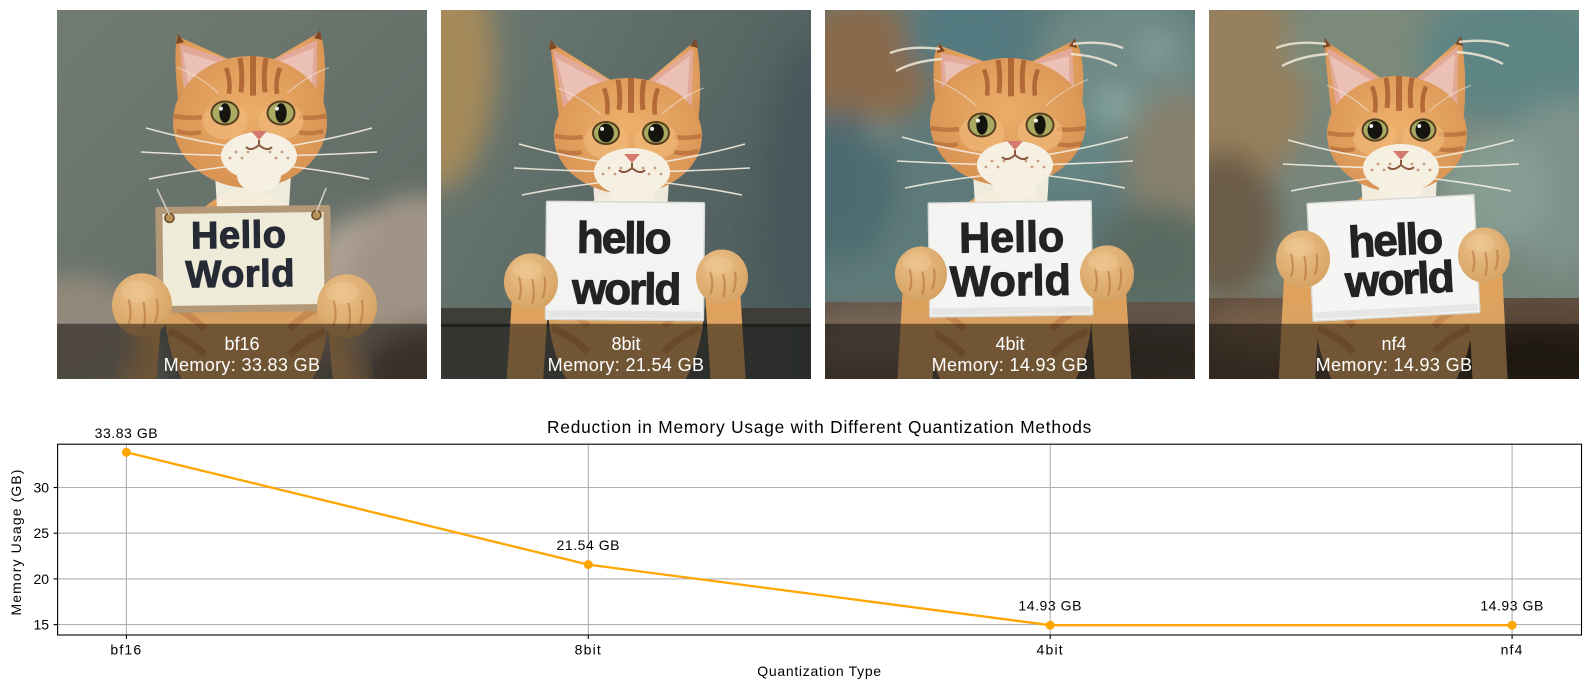 Image resolution: width=1589 pixels, height=688 pixels. I want to click on svg-text: 25, so click(42, 533).